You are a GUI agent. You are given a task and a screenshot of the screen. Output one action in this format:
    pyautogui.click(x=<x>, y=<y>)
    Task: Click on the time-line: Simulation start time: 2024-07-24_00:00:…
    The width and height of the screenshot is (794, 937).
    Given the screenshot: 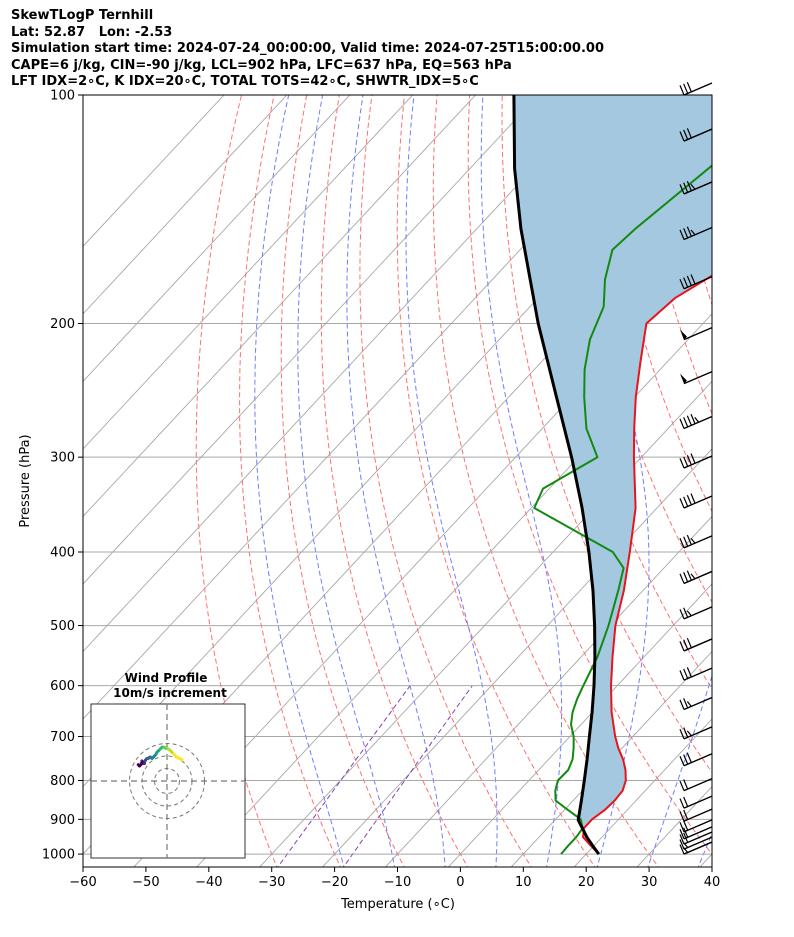 What is the action you would take?
    pyautogui.click(x=307, y=48)
    